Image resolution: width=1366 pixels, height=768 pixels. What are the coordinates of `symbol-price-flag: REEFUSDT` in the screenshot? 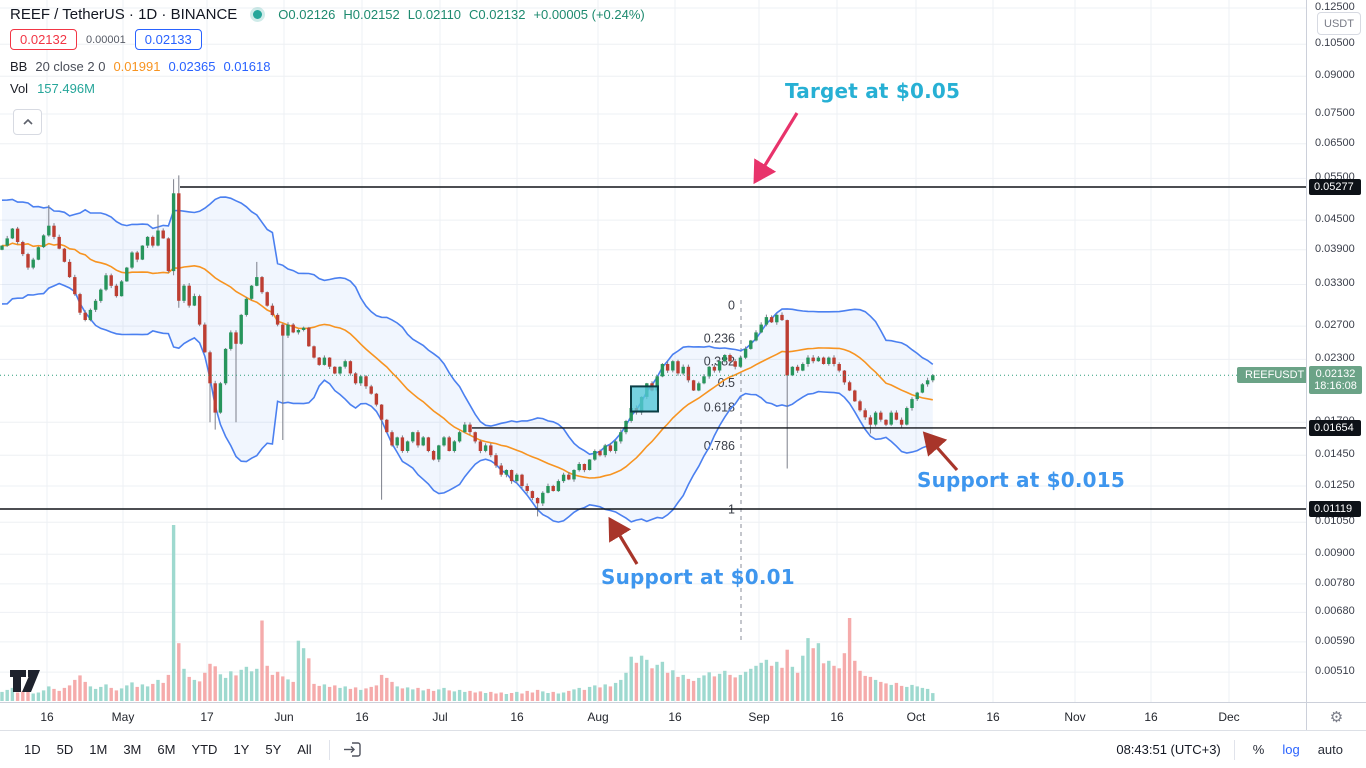 It's located at (1275, 374).